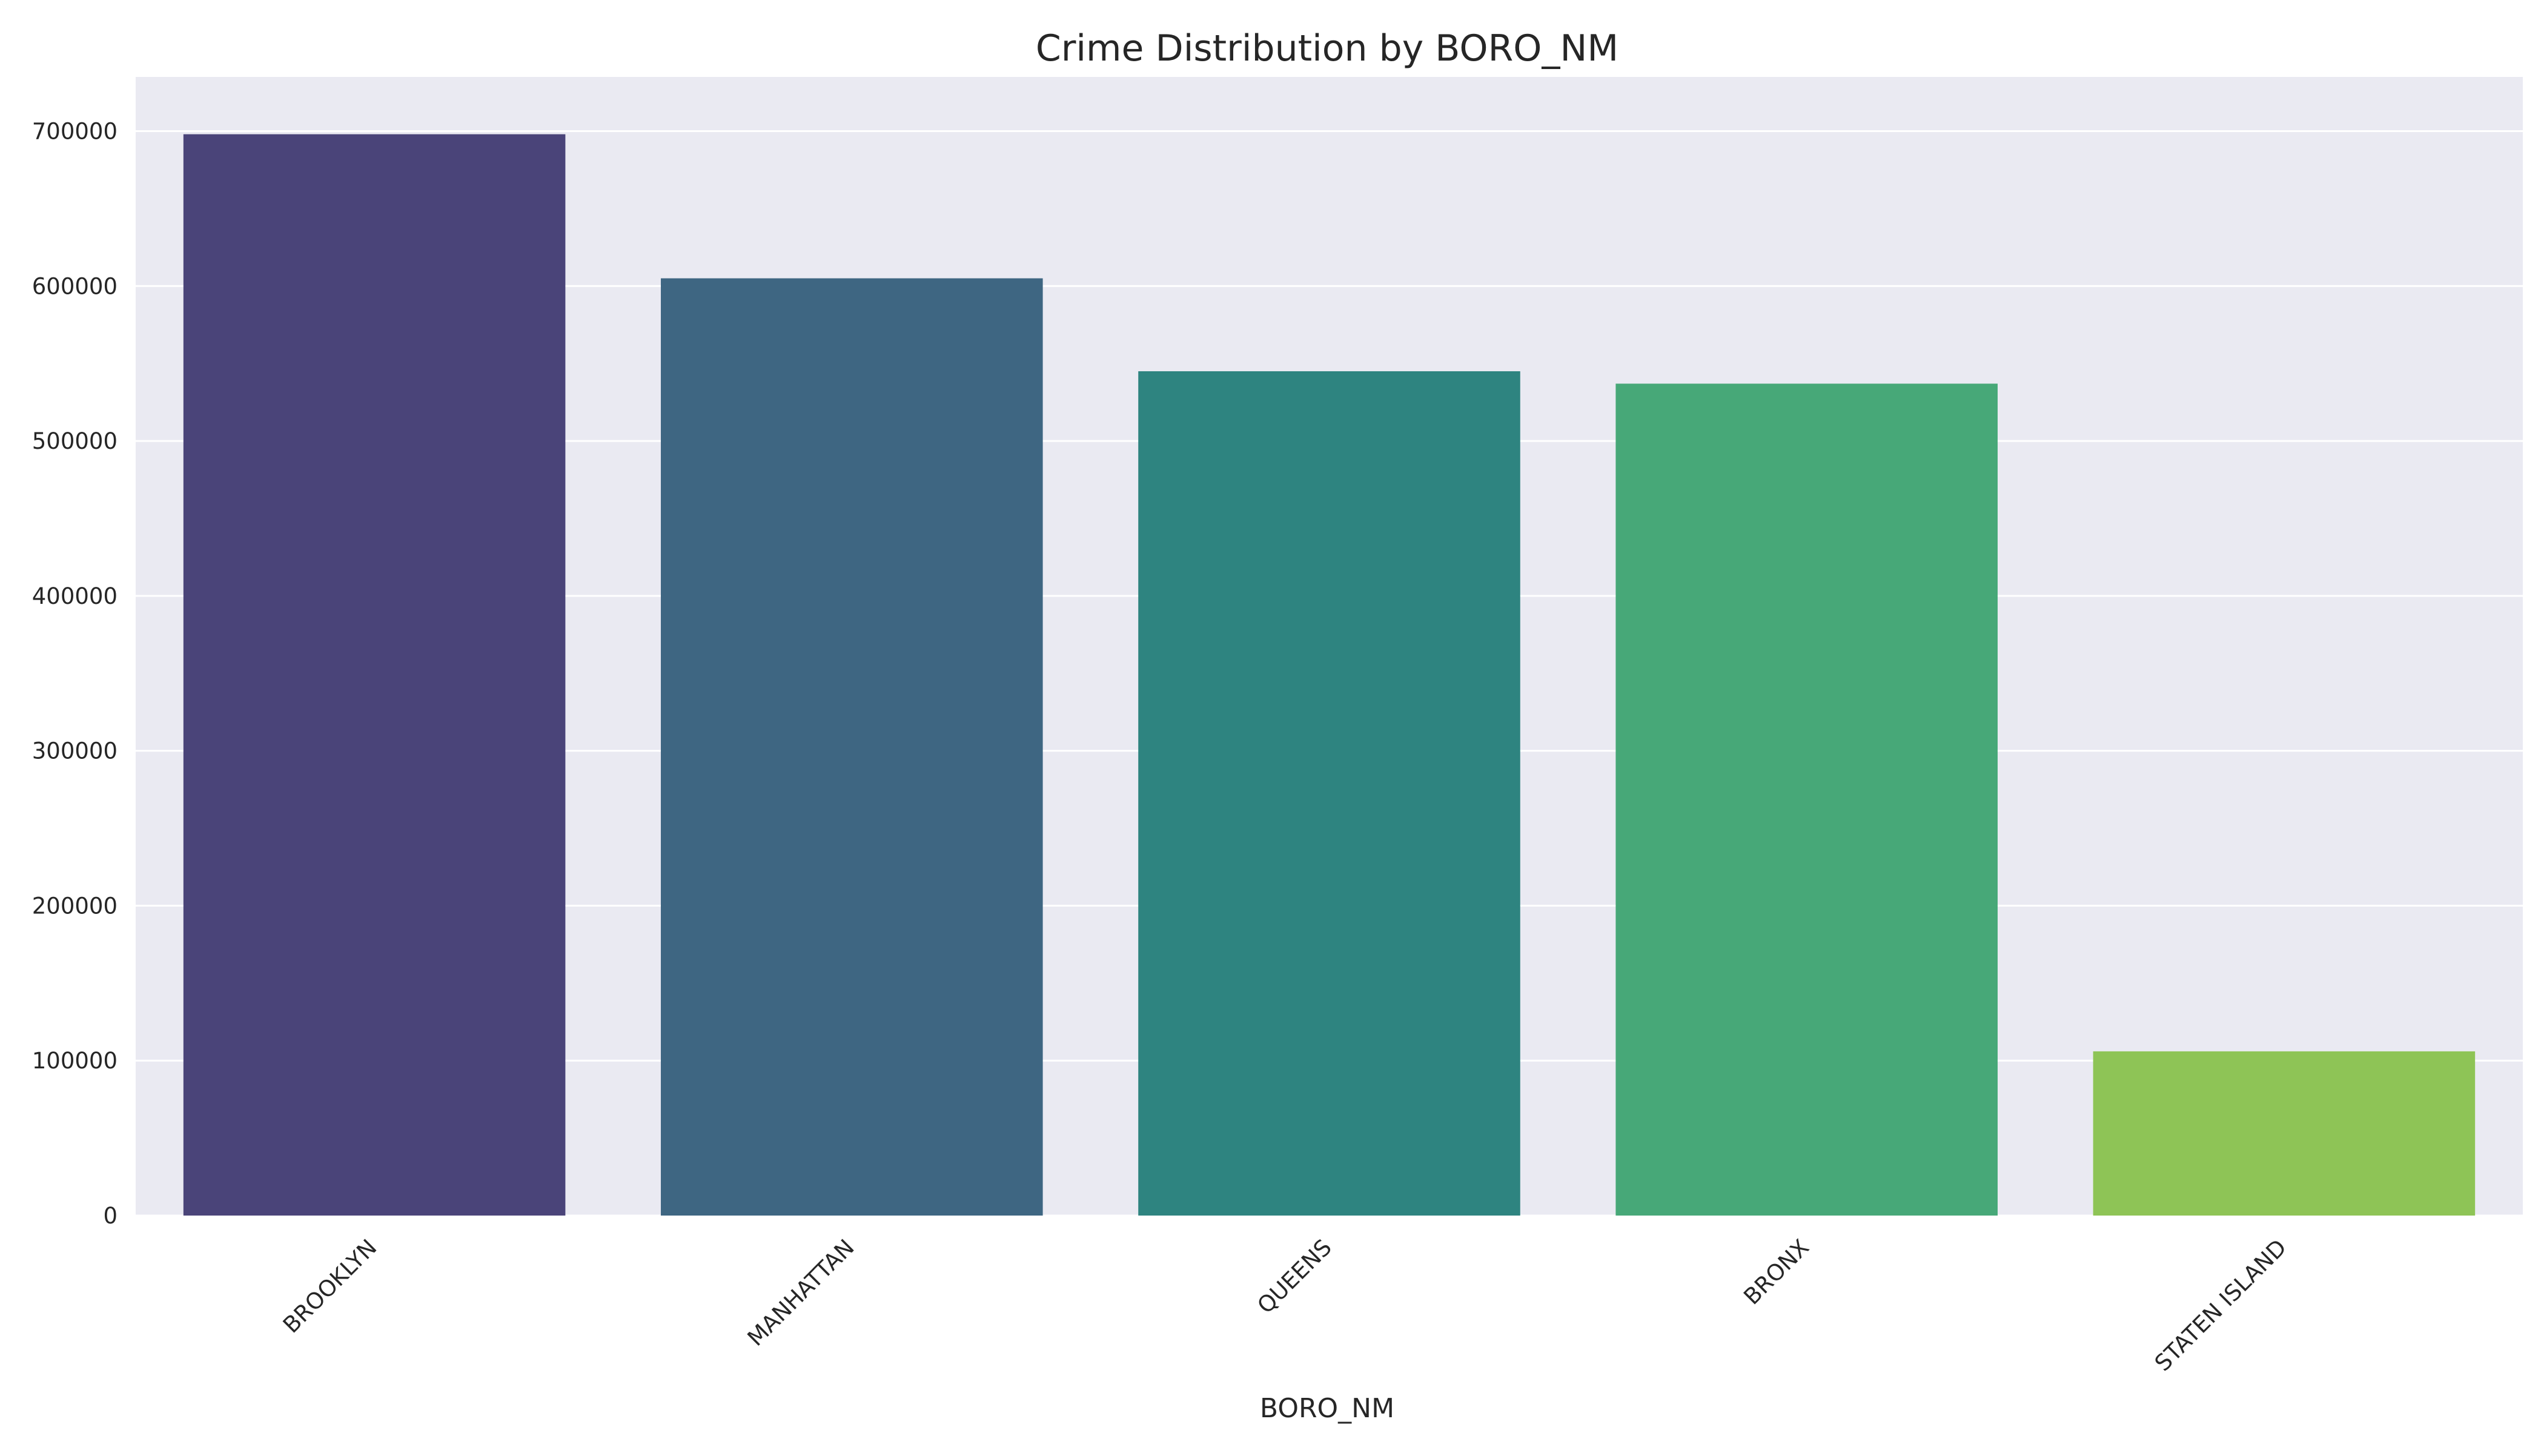 The height and width of the screenshot is (1456, 2544). I want to click on x-tick-label: QUEENS, so click(1294, 1276).